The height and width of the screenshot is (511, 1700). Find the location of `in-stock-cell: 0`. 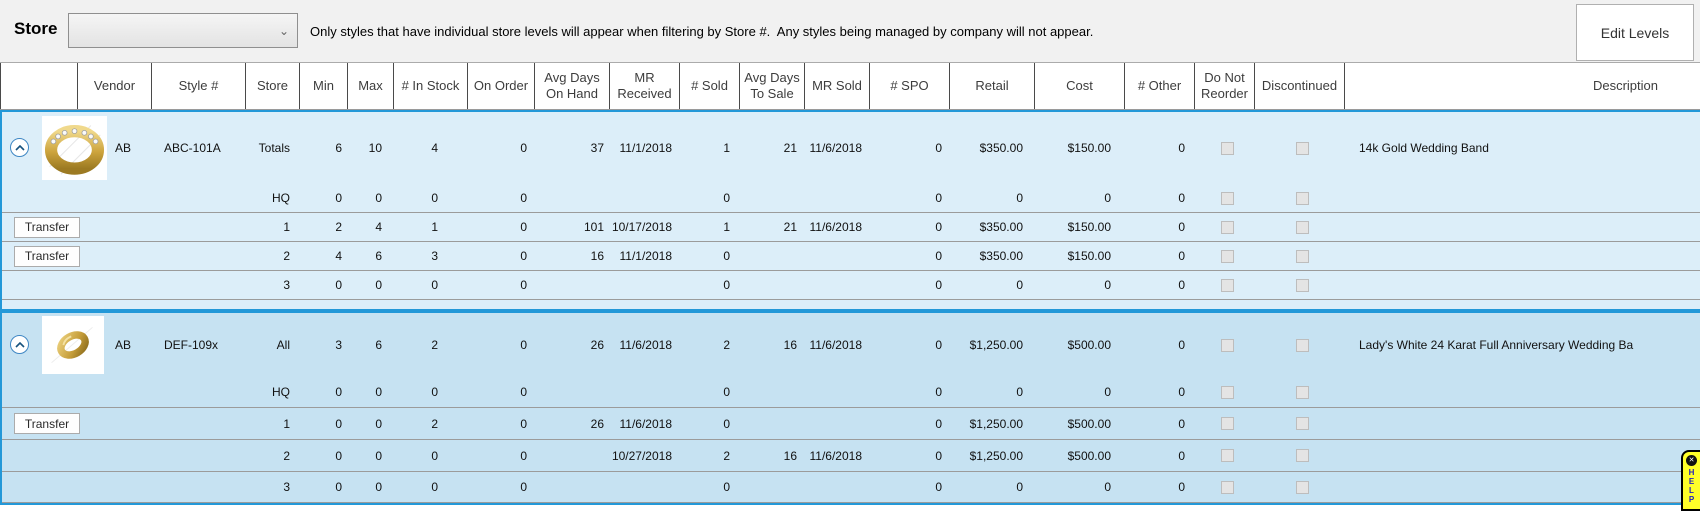

in-stock-cell: 0 is located at coordinates (434, 285).